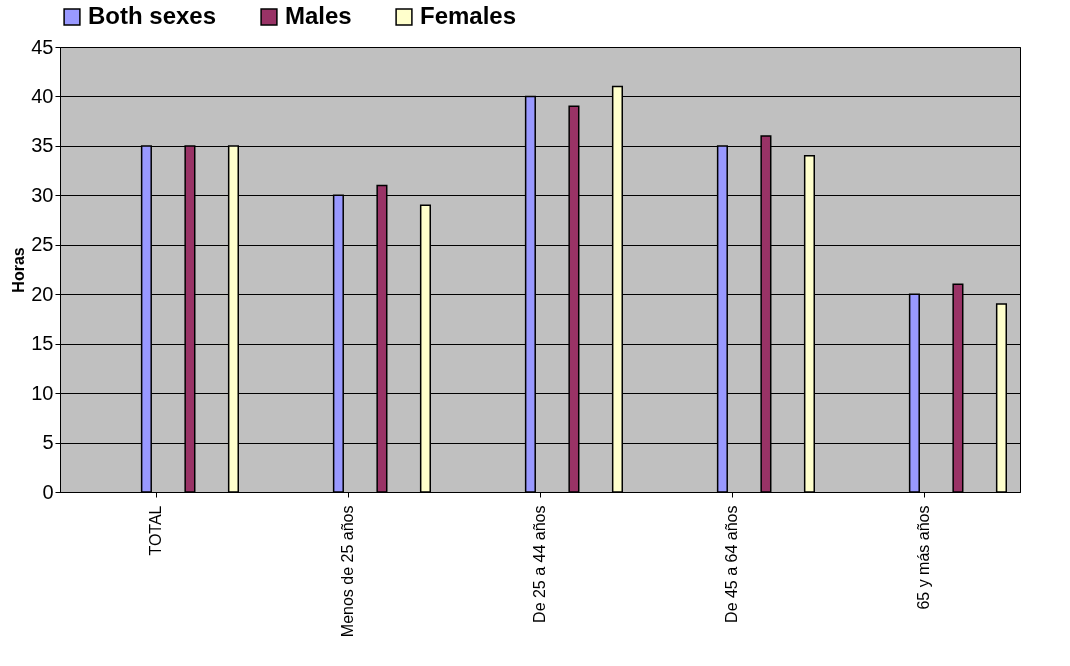  Describe the element at coordinates (731, 564) in the screenshot. I see `x-tick-label: De 45 a 64 años` at that location.